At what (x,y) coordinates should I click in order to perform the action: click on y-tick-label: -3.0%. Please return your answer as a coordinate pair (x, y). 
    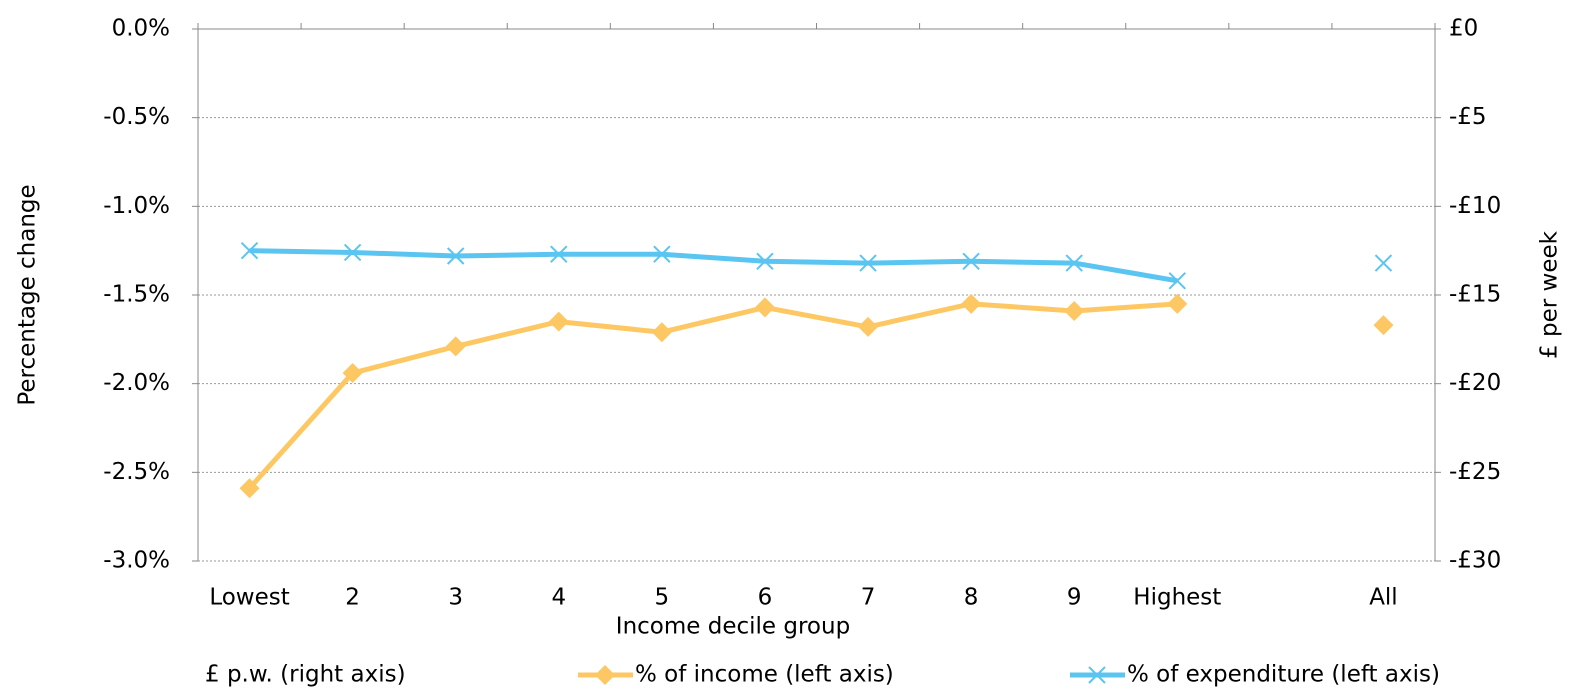
    Looking at the image, I should click on (136, 561).